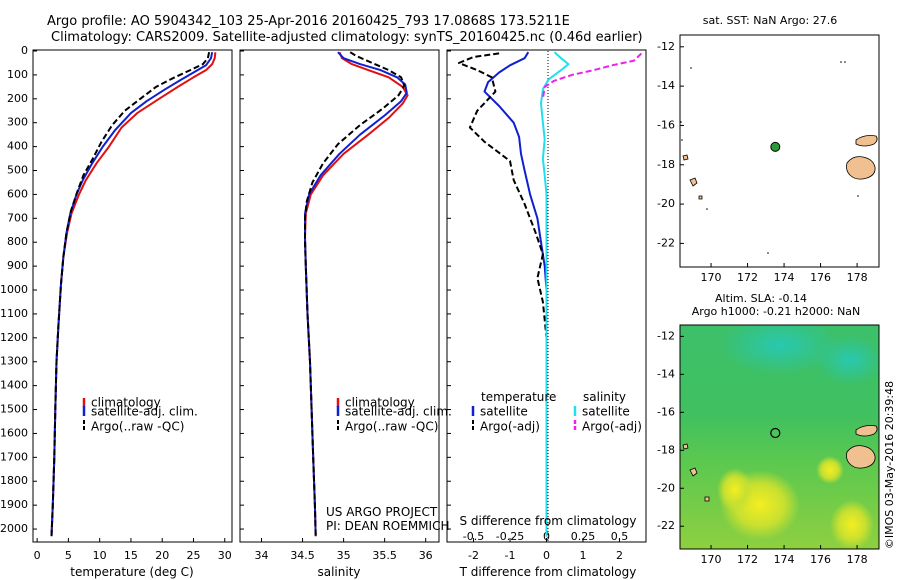  Describe the element at coordinates (666, 525) in the screenshot. I see `lat-tick-label: -22` at that location.